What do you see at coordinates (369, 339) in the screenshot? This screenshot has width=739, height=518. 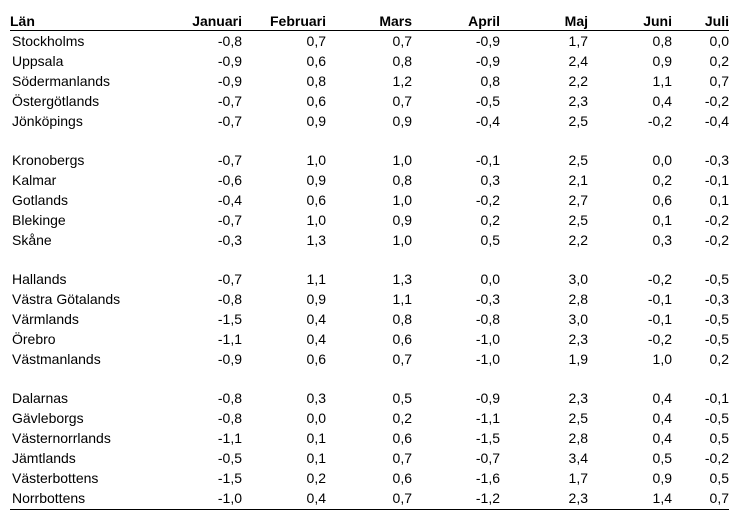 I see `table-row: Örebro -1,1 0,4 0,6 -1,0 2,3 -0,2 -0,5` at bounding box center [369, 339].